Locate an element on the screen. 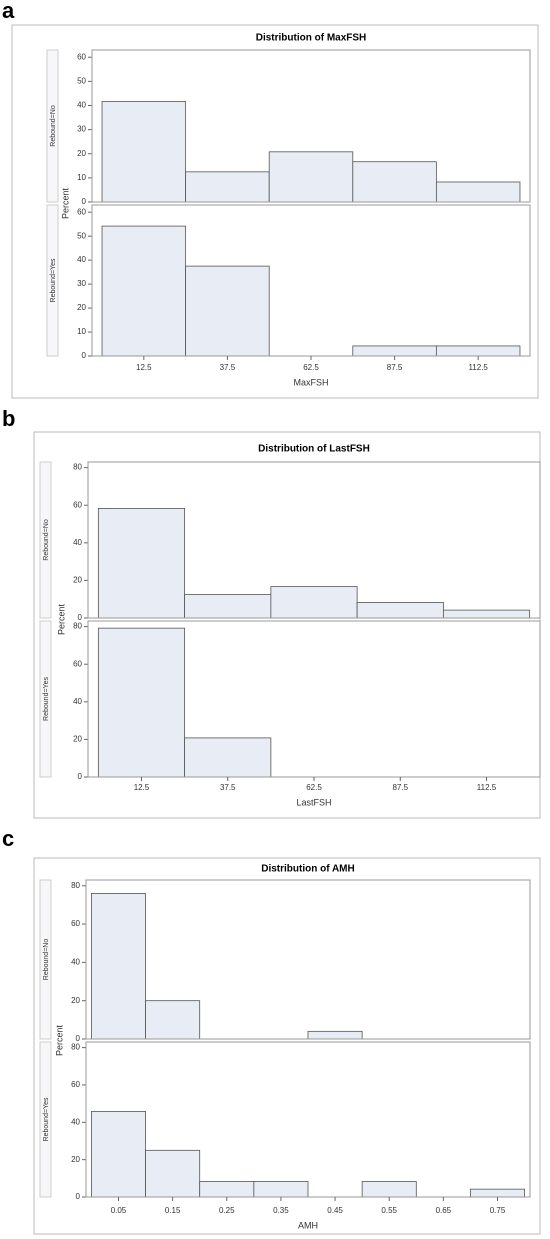  x-tick-label: 0.05 is located at coordinates (119, 1210).